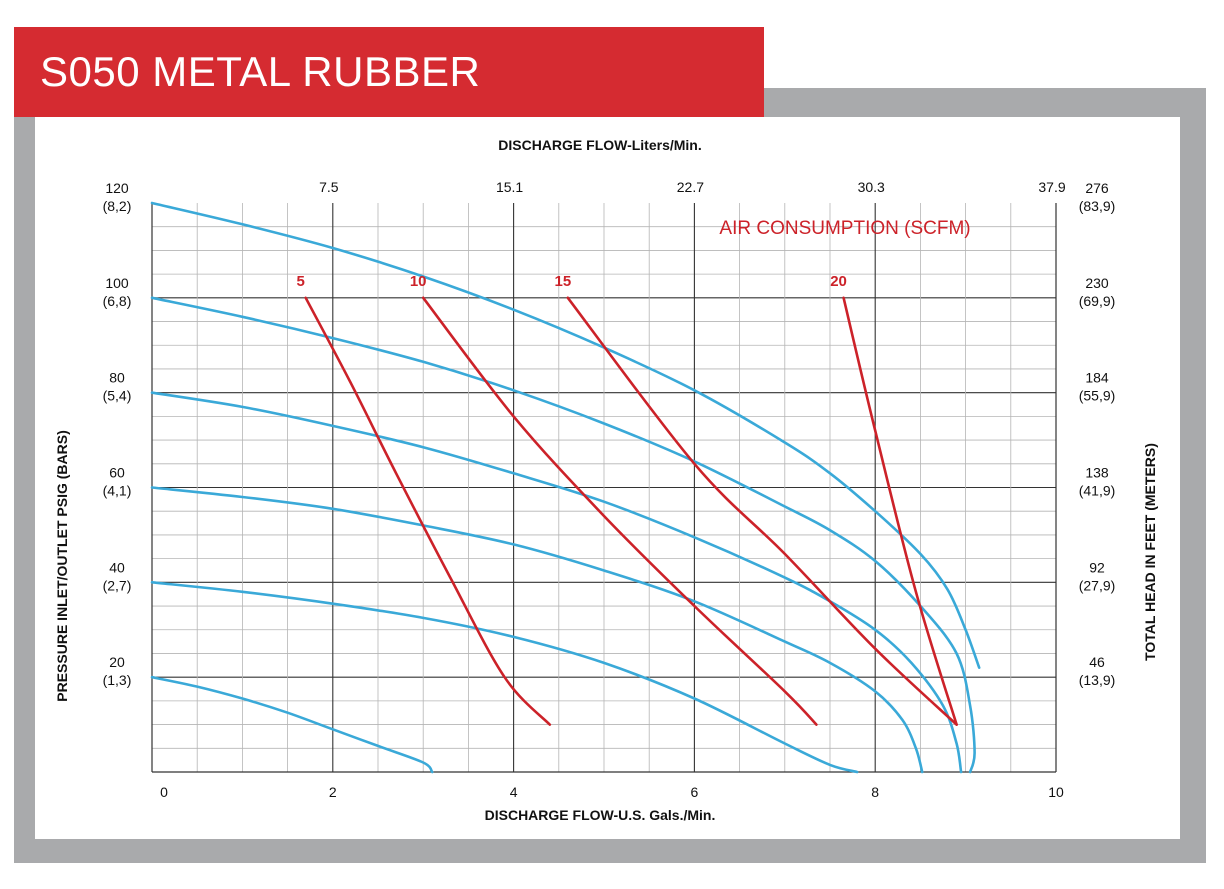 This screenshot has height=889, width=1224. What do you see at coordinates (1097, 680) in the screenshot?
I see `right-tick-meters: (13,9)` at bounding box center [1097, 680].